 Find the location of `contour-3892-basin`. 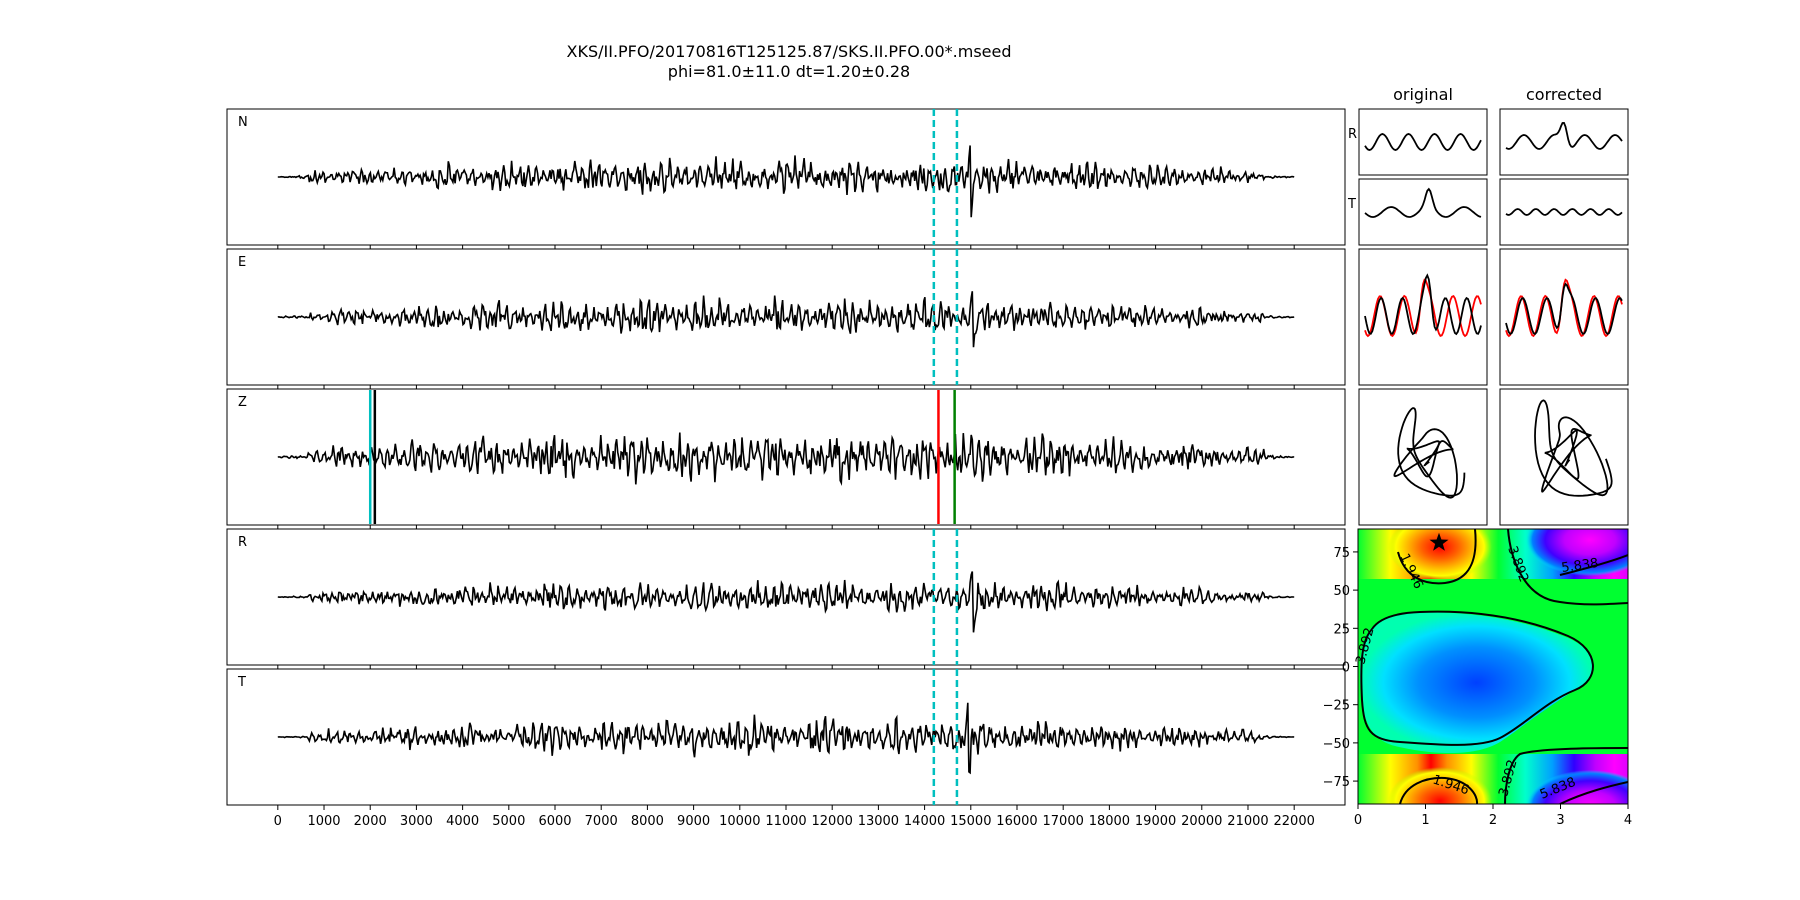

contour-3892-basin is located at coordinates (1477, 678).